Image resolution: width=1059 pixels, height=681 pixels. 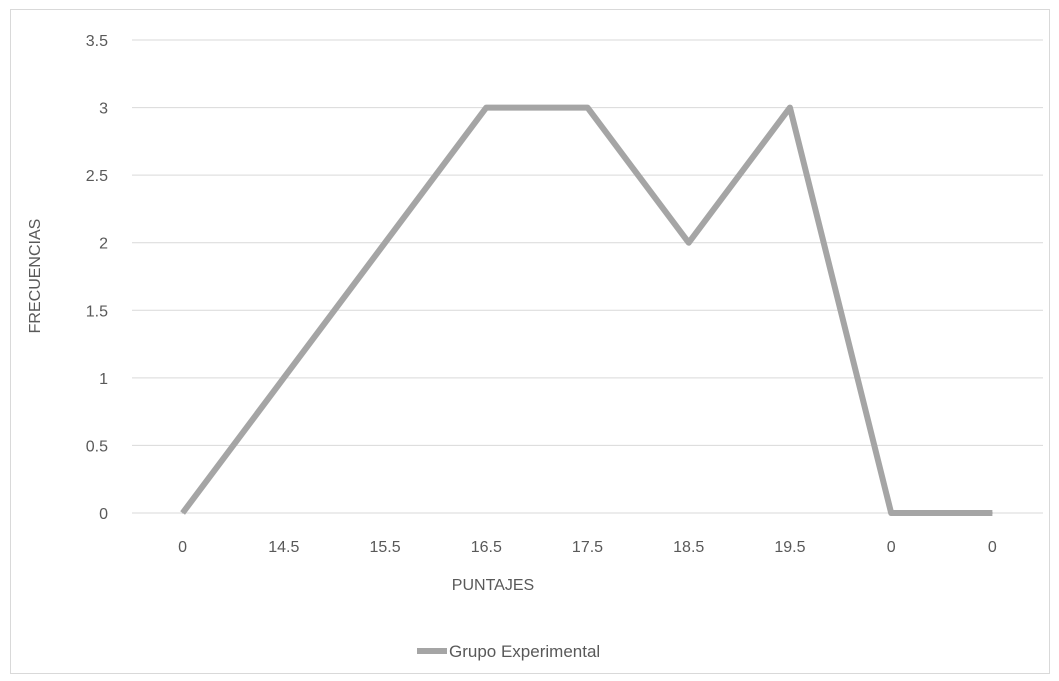 I want to click on x-tick-label: 18.5, so click(x=688, y=547).